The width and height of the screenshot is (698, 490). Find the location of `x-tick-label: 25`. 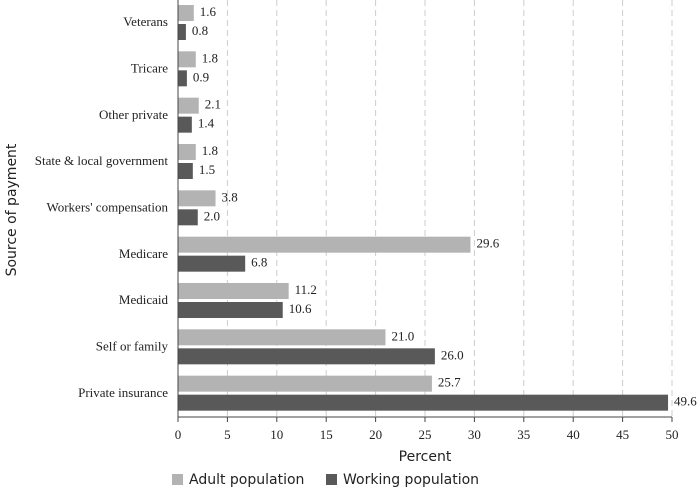

x-tick-label: 25 is located at coordinates (425, 434).